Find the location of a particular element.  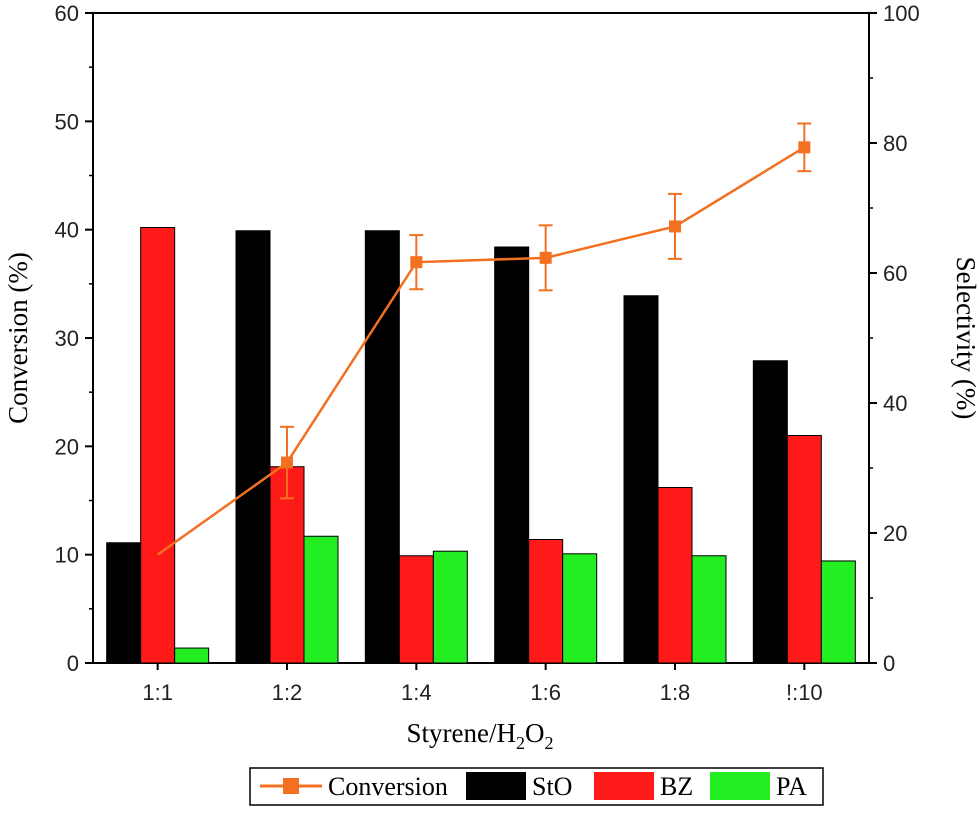

x-axis-title-sub1: 2 is located at coordinates (520, 743).